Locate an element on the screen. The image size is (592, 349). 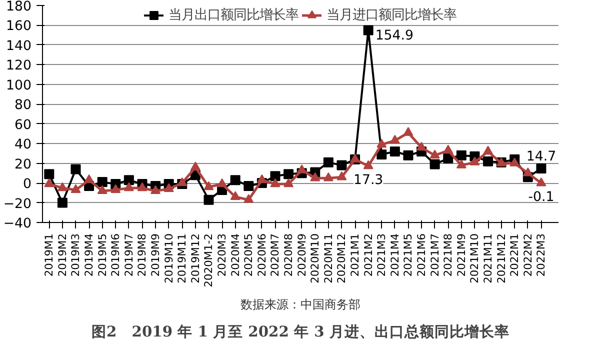
x-tick-label: 2019M7 is located at coordinates (129, 255).